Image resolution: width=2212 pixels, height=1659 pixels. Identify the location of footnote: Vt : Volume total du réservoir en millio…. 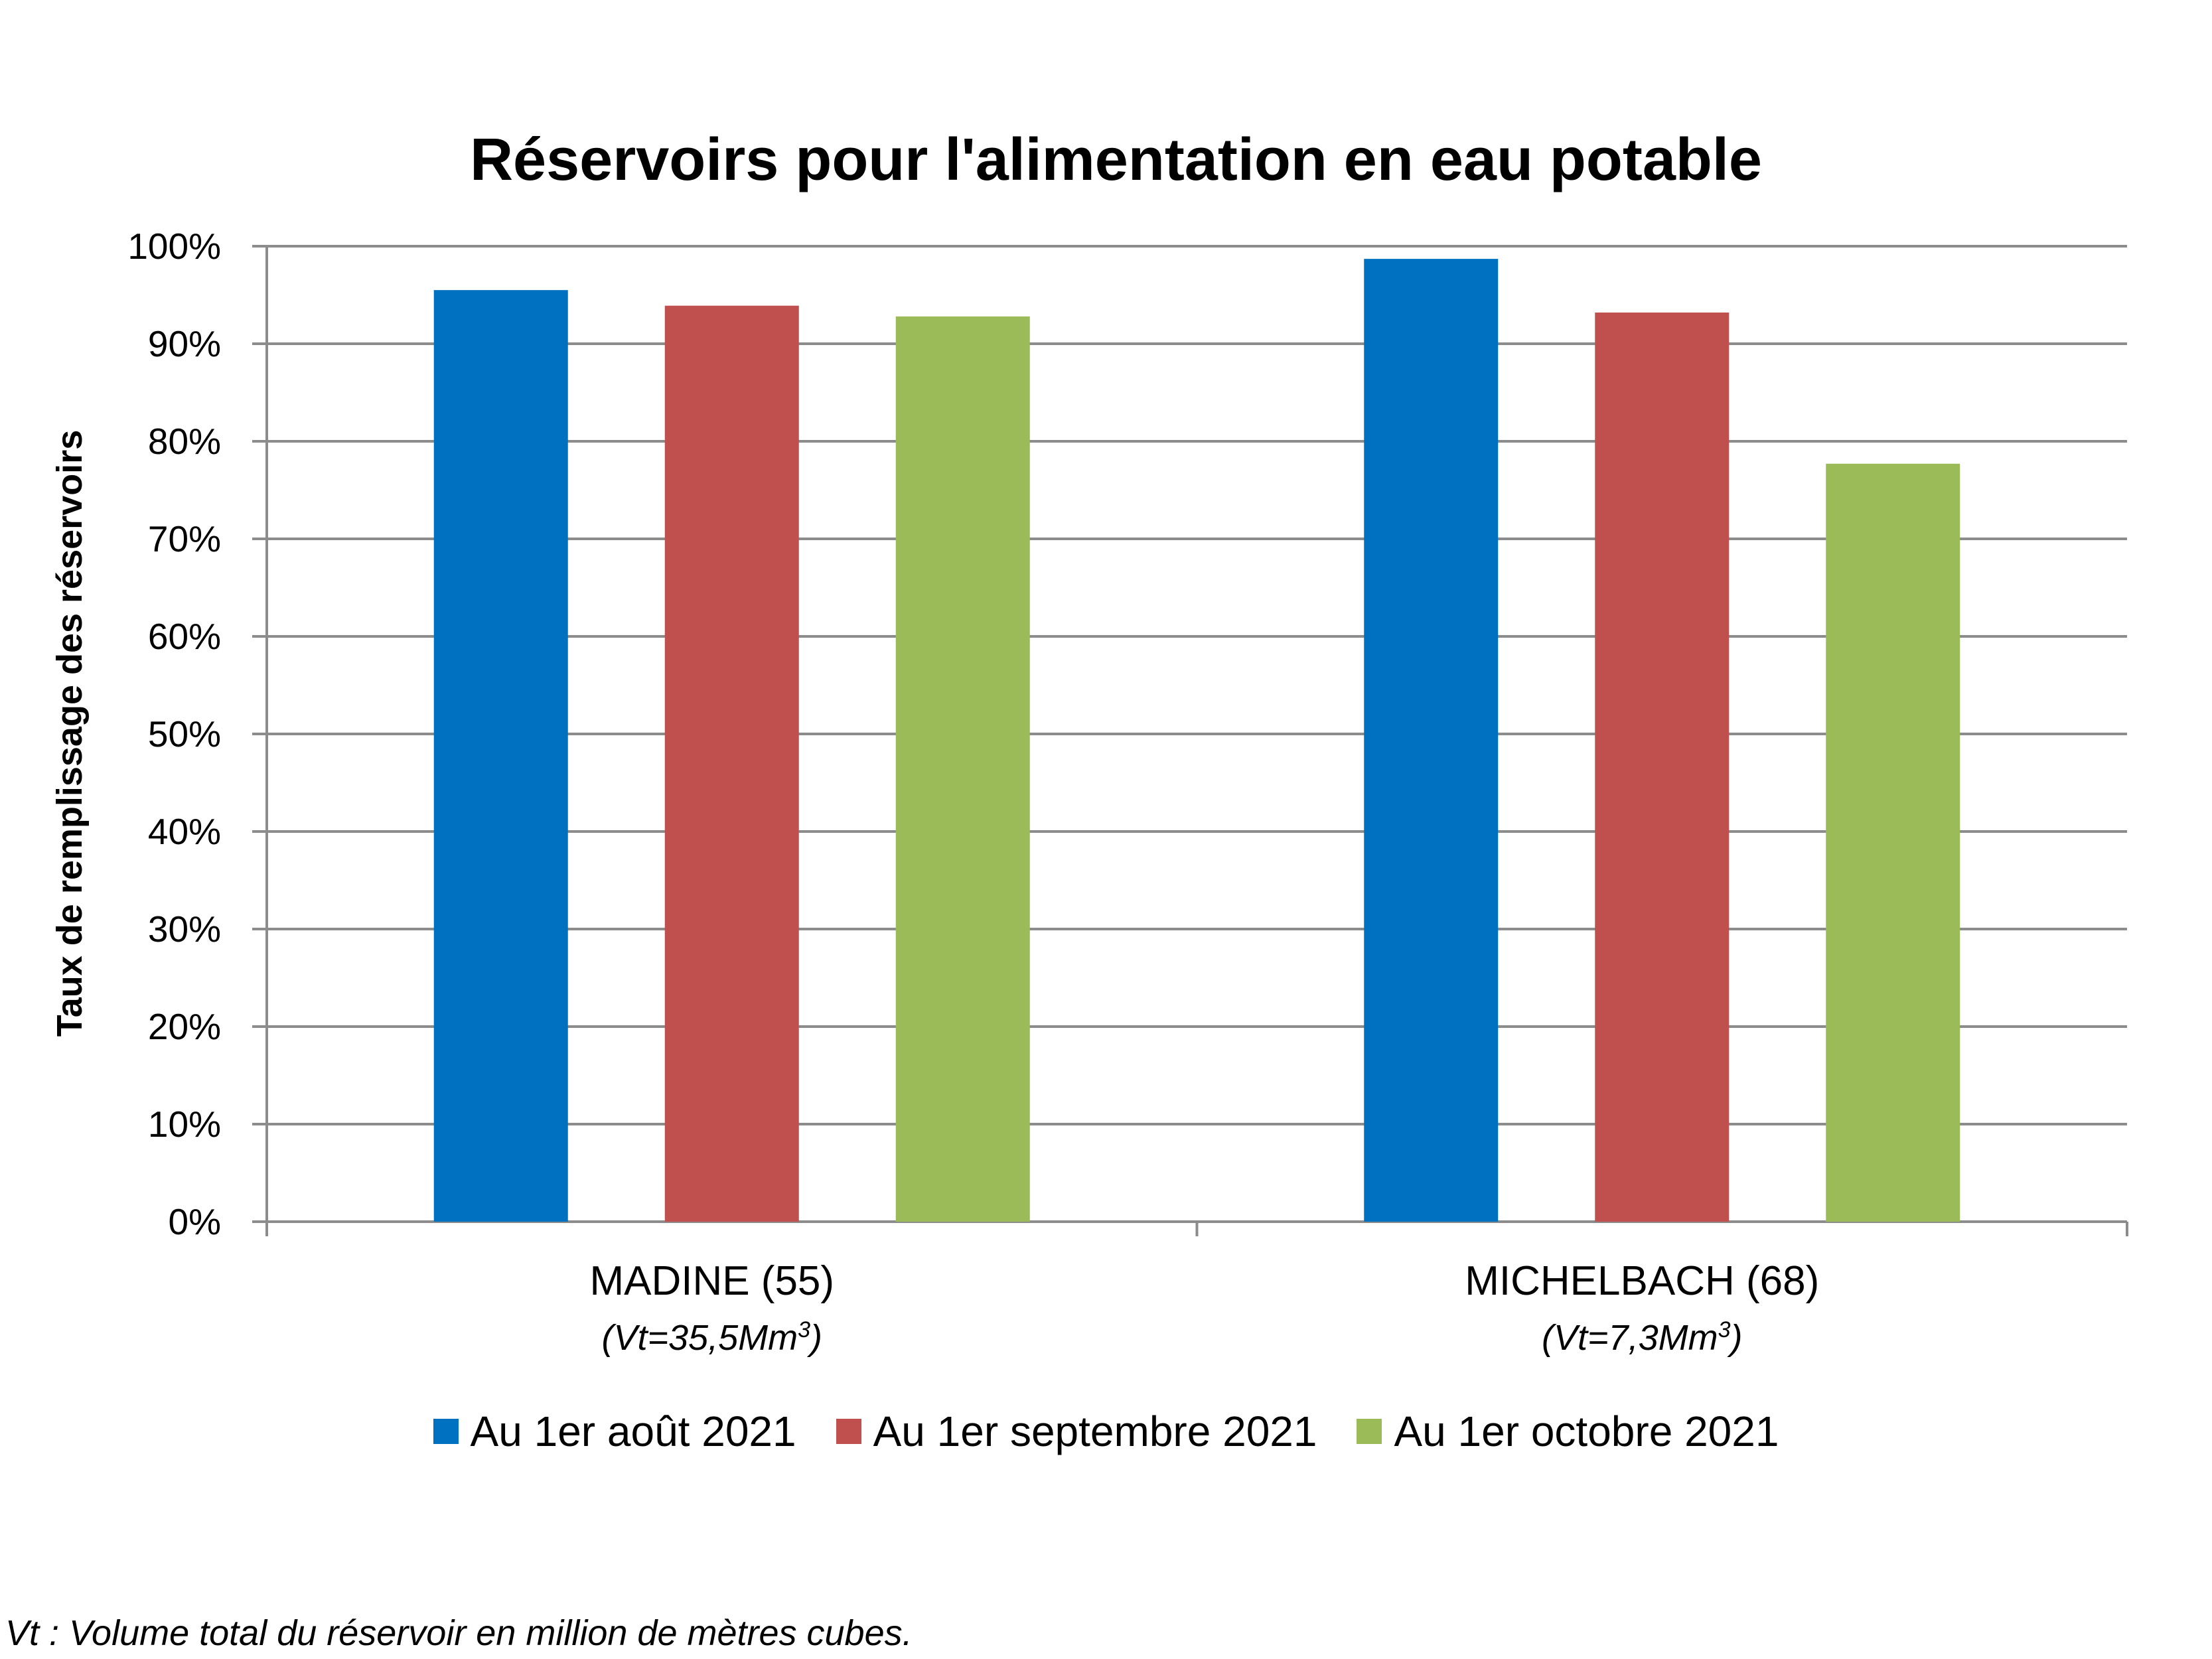
(459, 1633).